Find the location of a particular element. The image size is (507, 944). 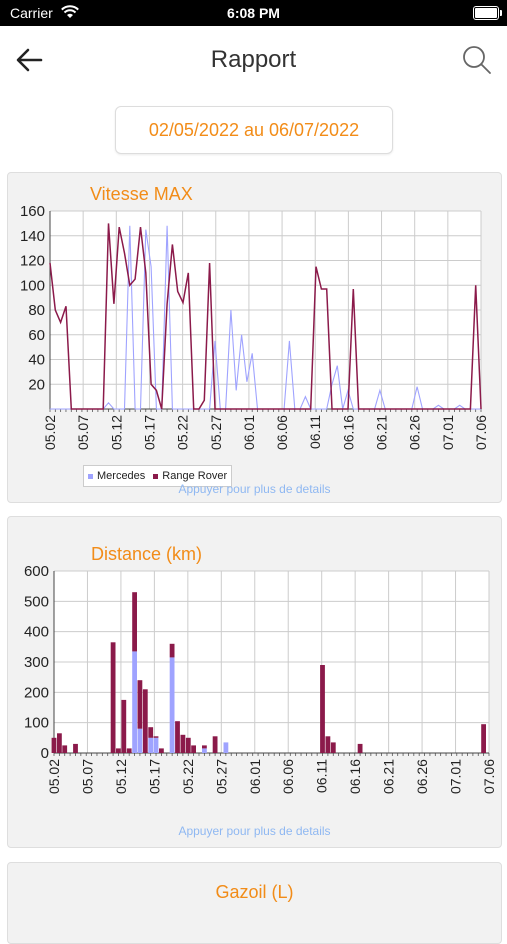

y-tick-label: 40 is located at coordinates (36, 360).